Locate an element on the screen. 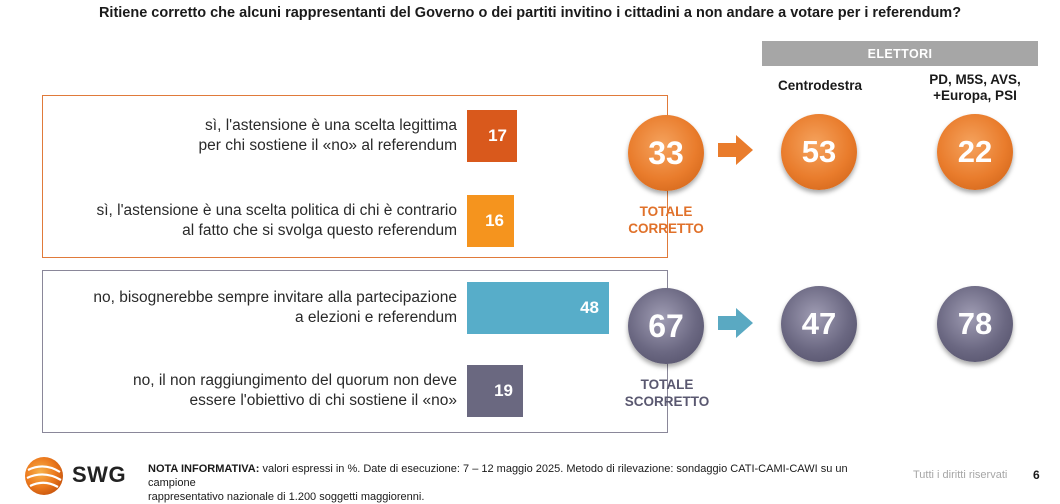 The height and width of the screenshot is (504, 1060). swg-logo-text: SWG is located at coordinates (99, 474).